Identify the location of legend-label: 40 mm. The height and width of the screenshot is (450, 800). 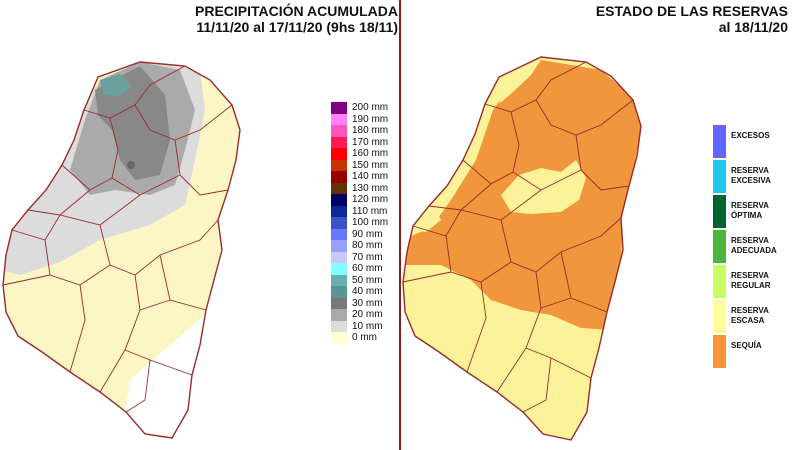
(367, 291).